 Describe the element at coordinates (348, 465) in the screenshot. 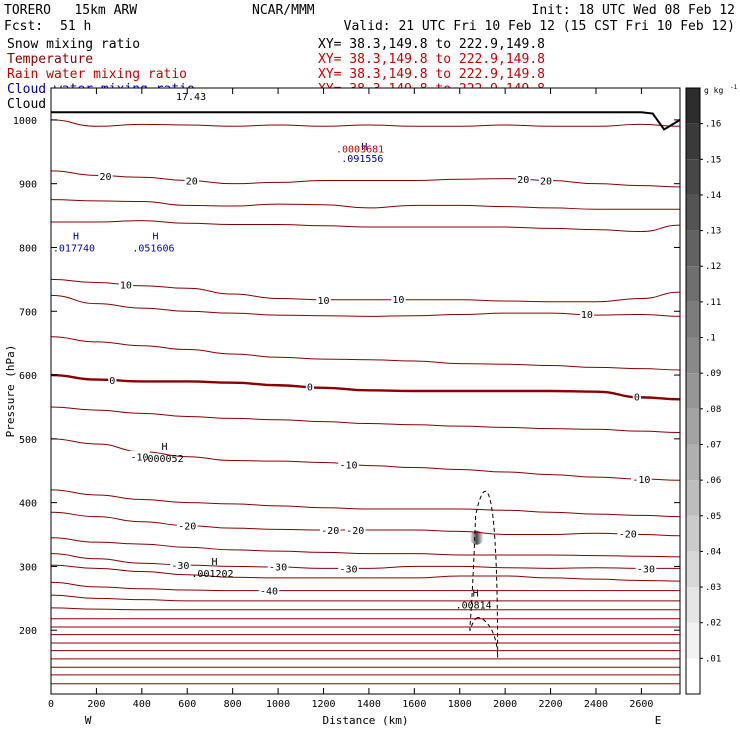

I see `temperature-label: -10` at that location.